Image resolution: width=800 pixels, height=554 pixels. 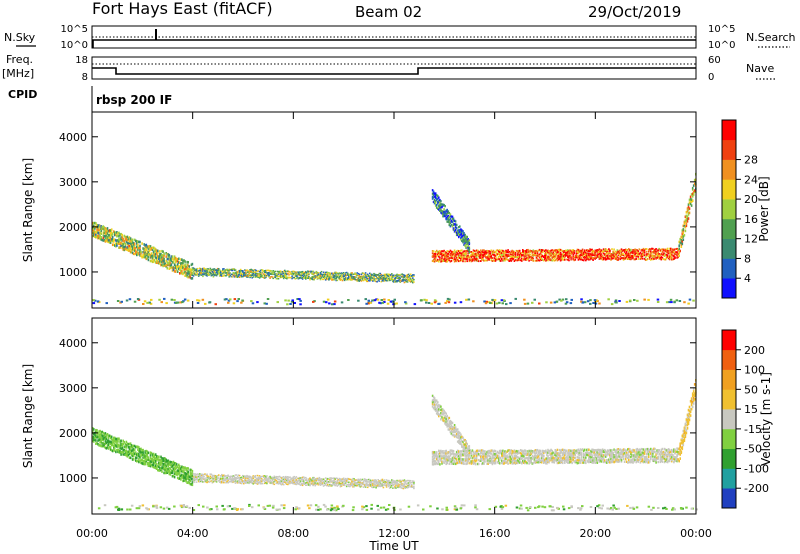 I want to click on nsky-tick-top: 10^5, so click(x=74, y=29).